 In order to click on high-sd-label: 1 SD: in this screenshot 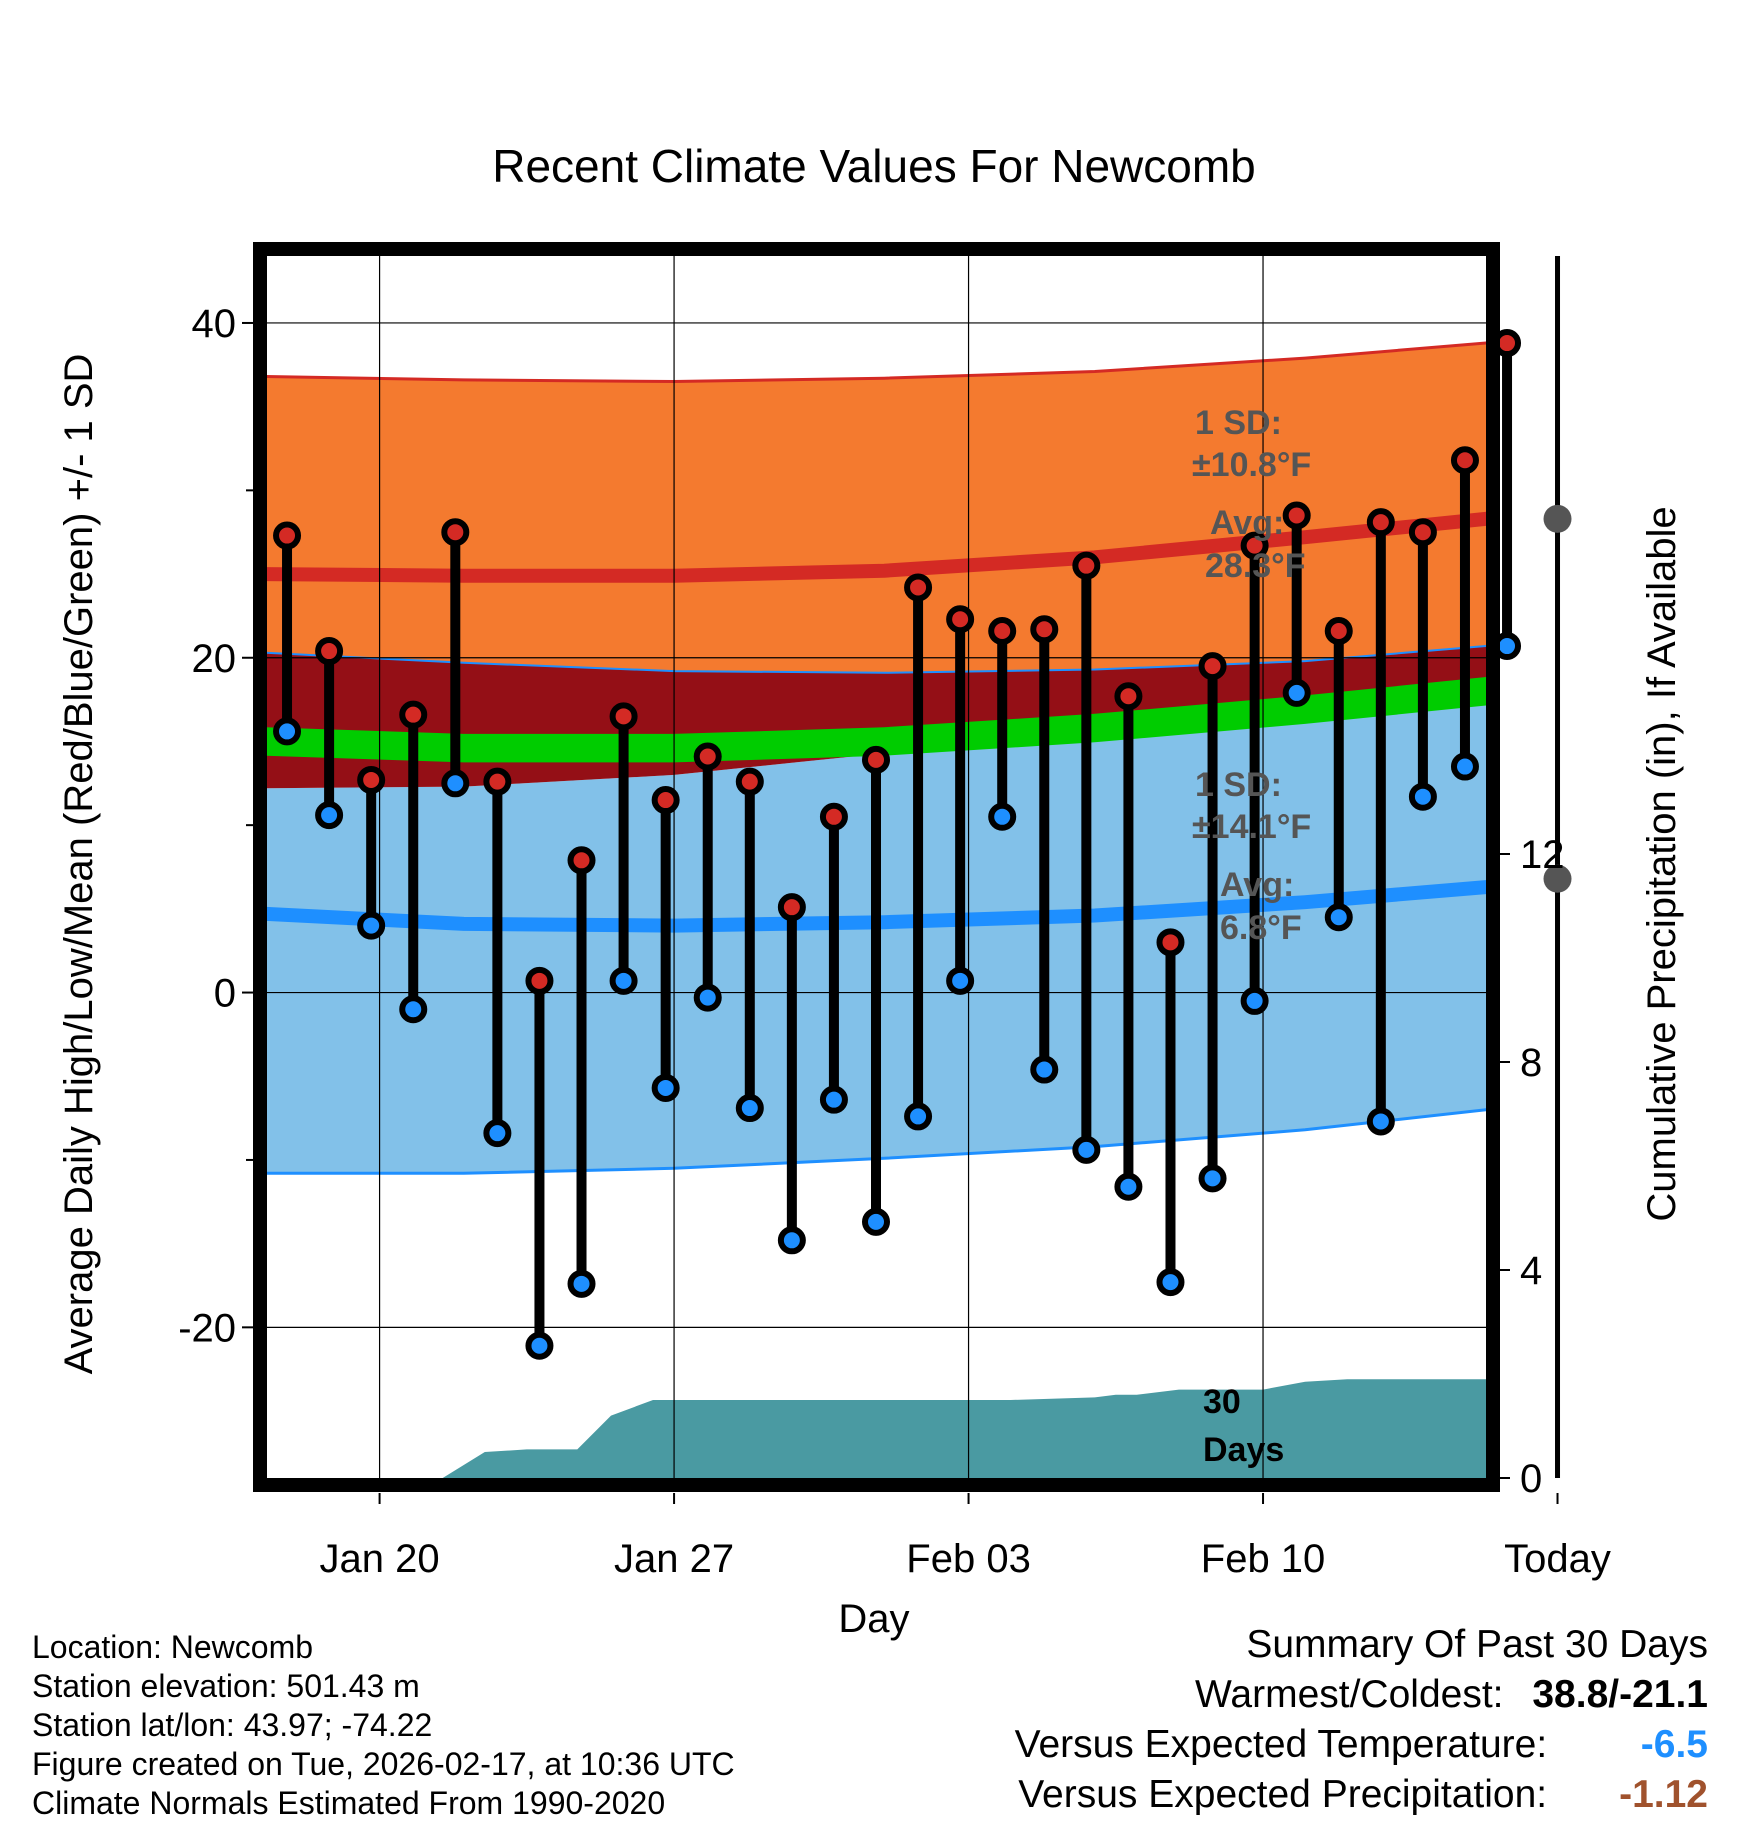, I will do `click(1238, 423)`.